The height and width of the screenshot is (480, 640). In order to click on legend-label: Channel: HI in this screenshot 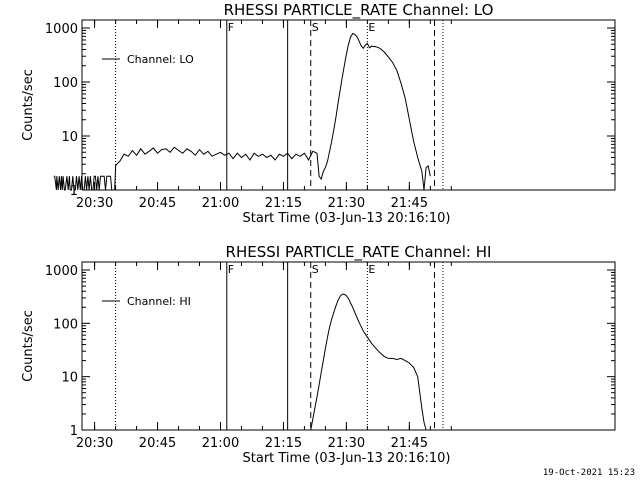, I will do `click(159, 301)`.